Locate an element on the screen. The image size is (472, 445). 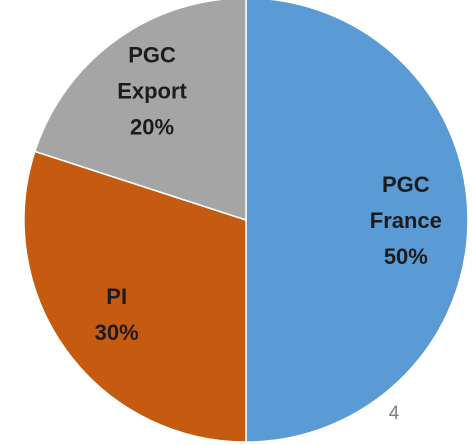
page-number: 4 is located at coordinates (394, 413).